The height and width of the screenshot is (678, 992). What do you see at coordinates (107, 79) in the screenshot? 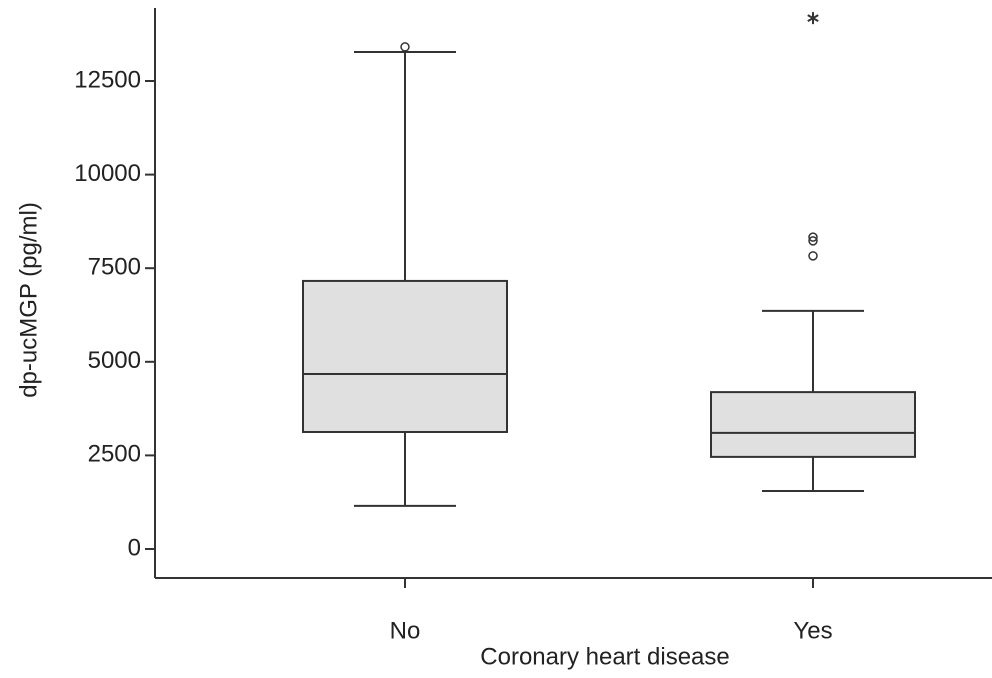
I see `y-tick-label: 12500` at bounding box center [107, 79].